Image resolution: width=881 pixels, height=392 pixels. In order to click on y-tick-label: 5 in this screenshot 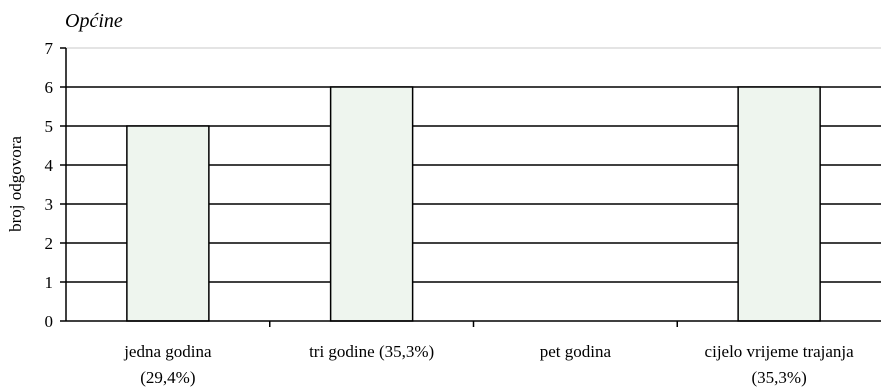, I will do `click(49, 126)`.